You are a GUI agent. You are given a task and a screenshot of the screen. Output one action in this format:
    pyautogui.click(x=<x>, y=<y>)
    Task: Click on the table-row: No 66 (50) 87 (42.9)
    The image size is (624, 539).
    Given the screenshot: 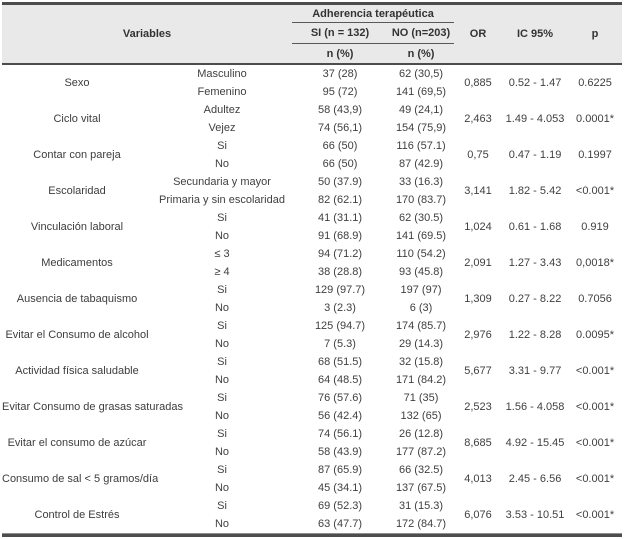 What is the action you would take?
    pyautogui.click(x=312, y=164)
    